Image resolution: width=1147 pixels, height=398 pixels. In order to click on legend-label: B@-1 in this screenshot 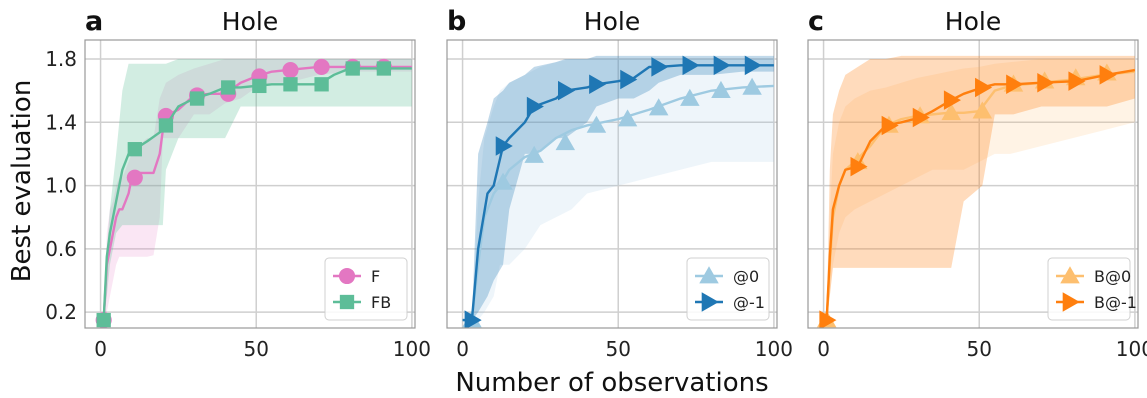, I will do `click(1115, 302)`.